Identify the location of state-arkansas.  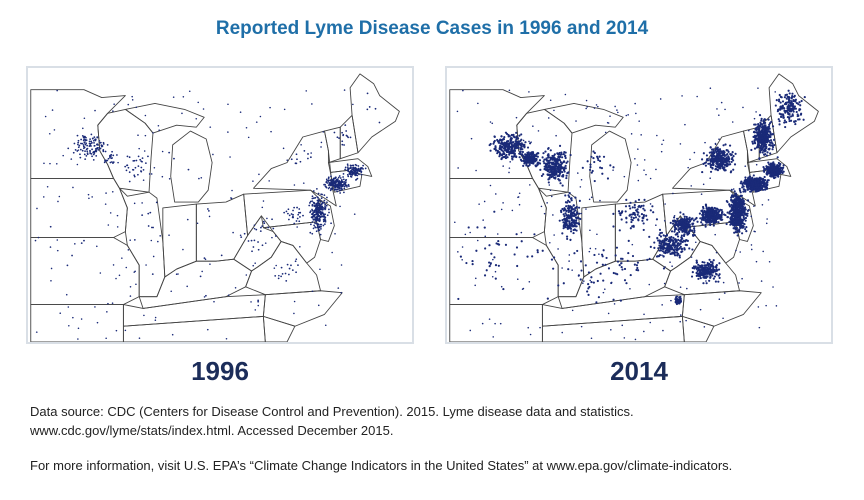
(77, 323).